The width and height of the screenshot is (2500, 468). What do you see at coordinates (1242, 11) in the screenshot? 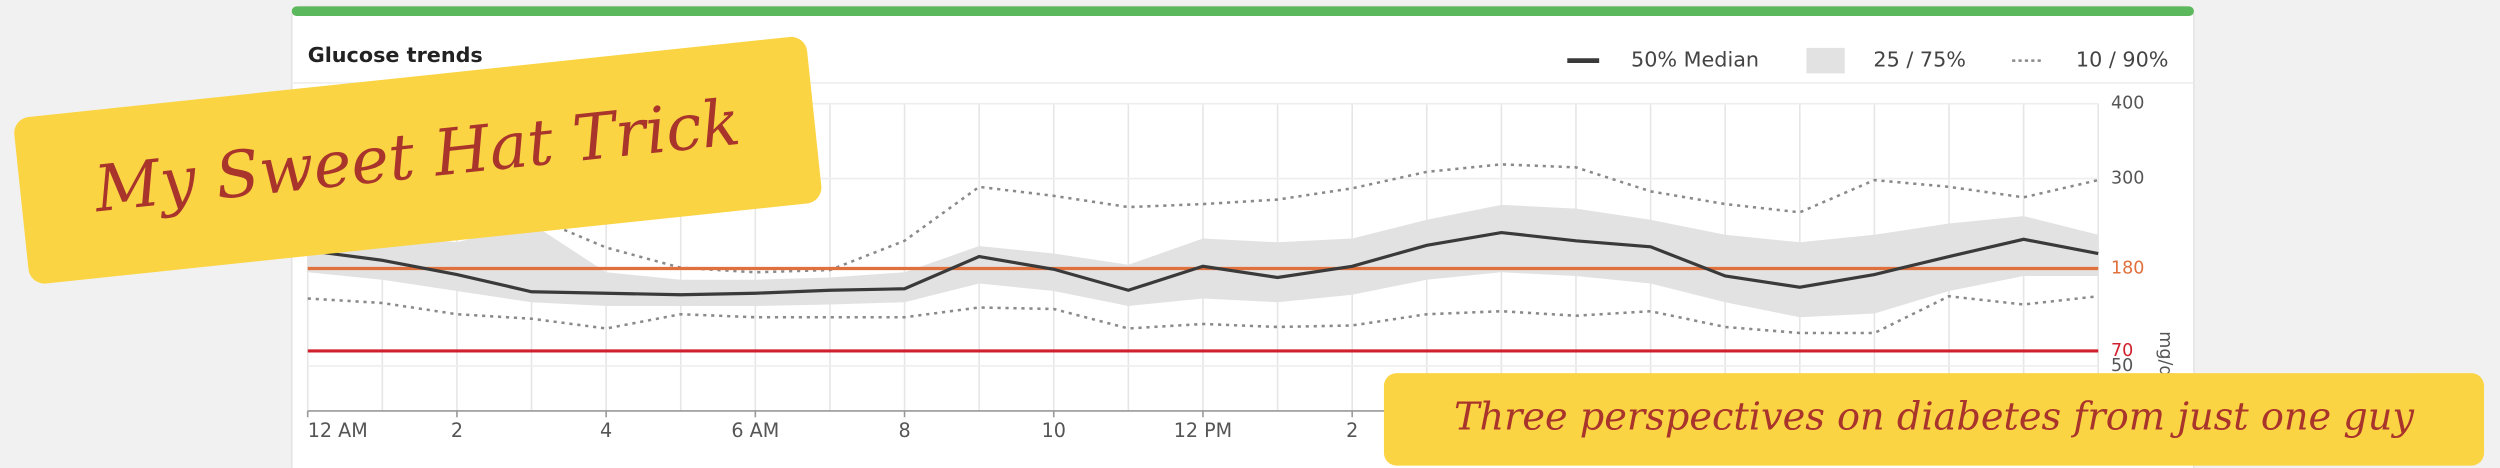
I see `card-accent` at bounding box center [1242, 11].